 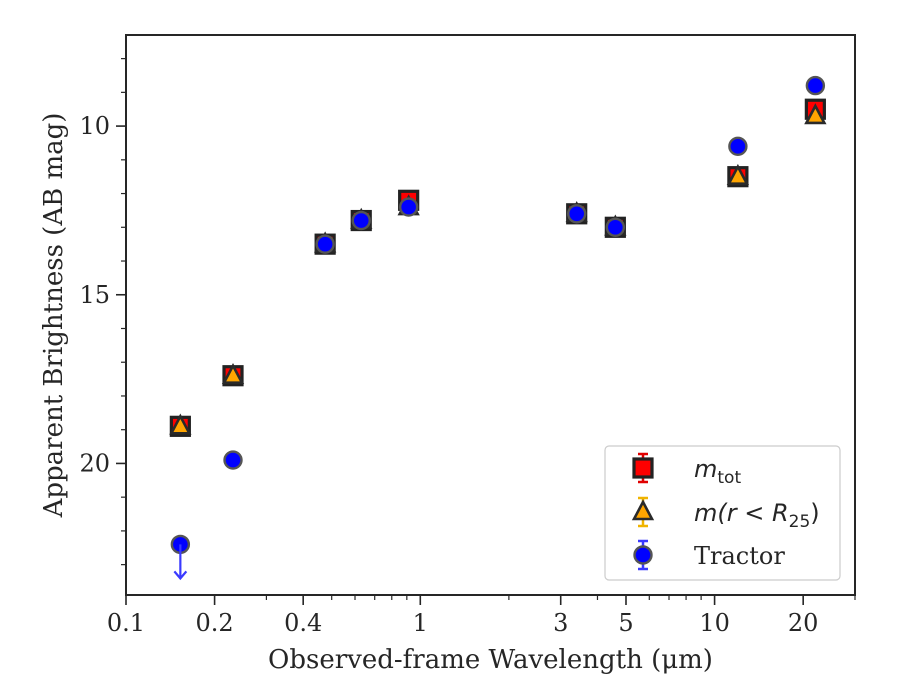 I want to click on legend-label: Tractor, so click(x=739, y=556).